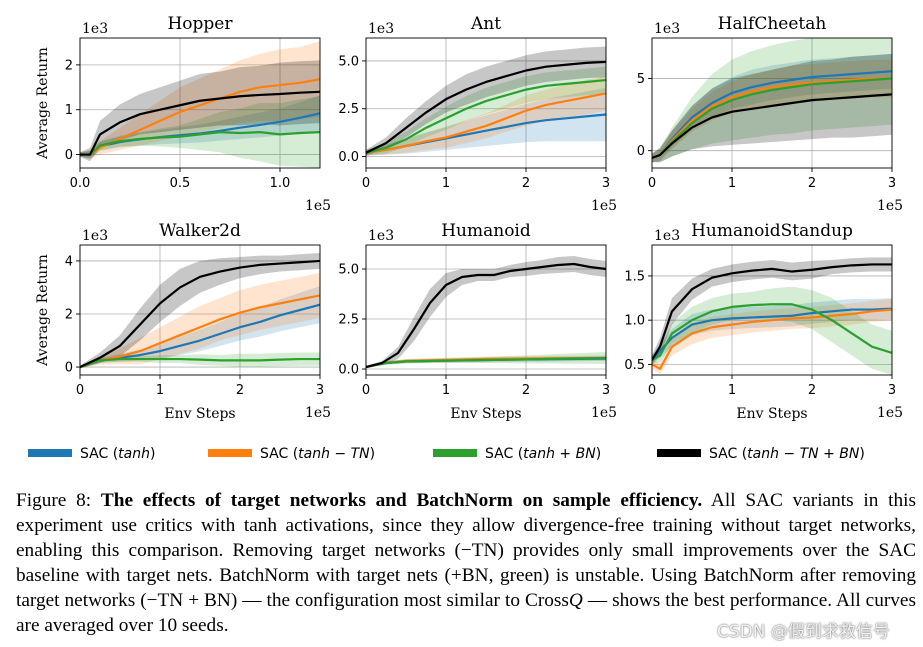  I want to click on chart-title: Humanoid, so click(486, 231).